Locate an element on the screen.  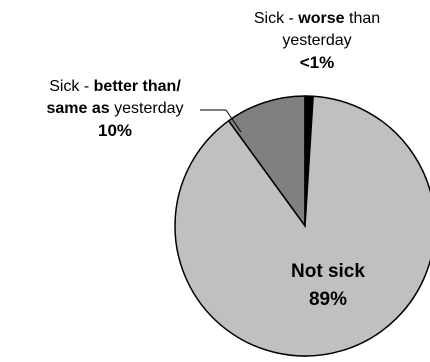
label-better-value: 10% is located at coordinates (115, 130).